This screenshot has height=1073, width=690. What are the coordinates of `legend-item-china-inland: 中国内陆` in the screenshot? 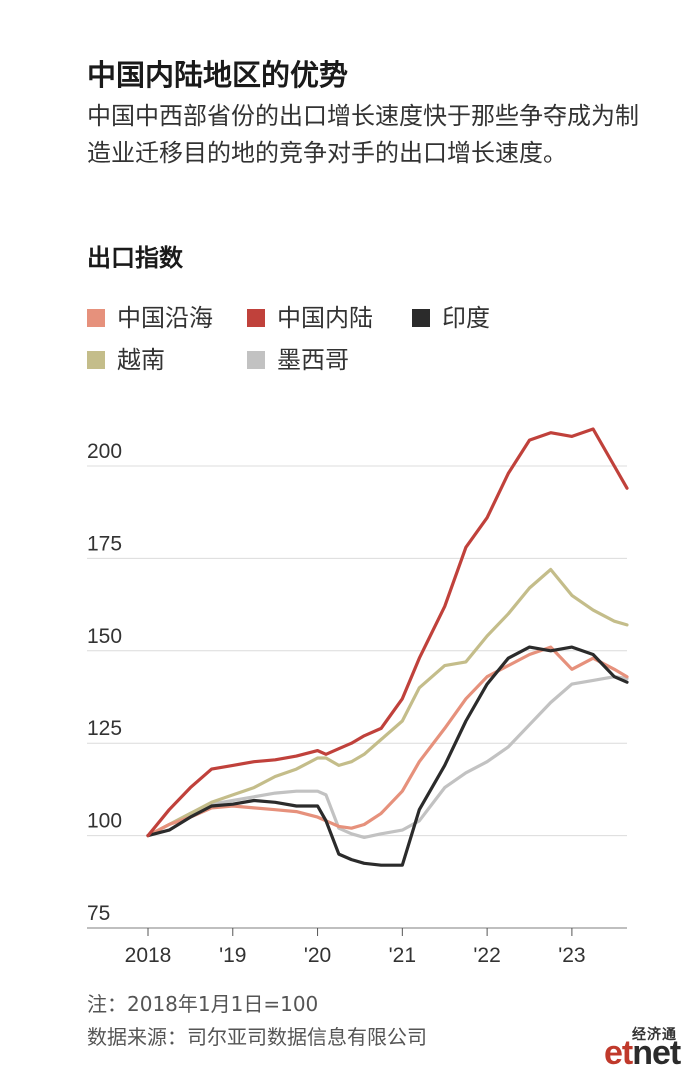 It's located at (310, 315).